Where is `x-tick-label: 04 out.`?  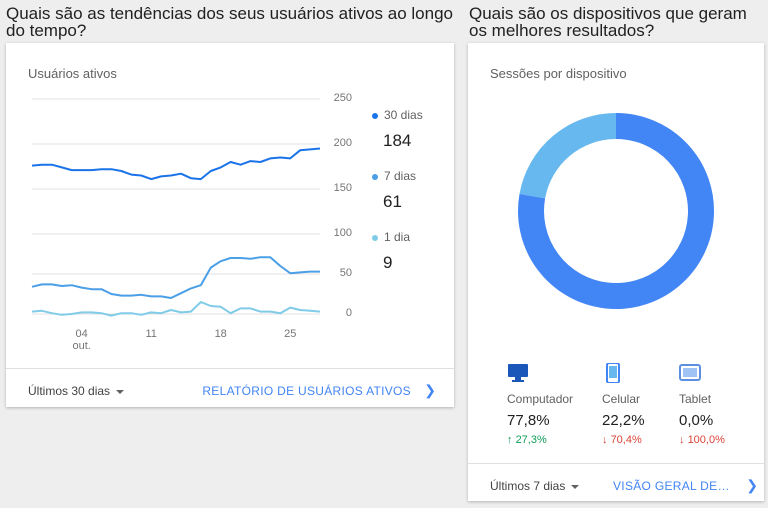 x-tick-label: 04 out. is located at coordinates (82, 340).